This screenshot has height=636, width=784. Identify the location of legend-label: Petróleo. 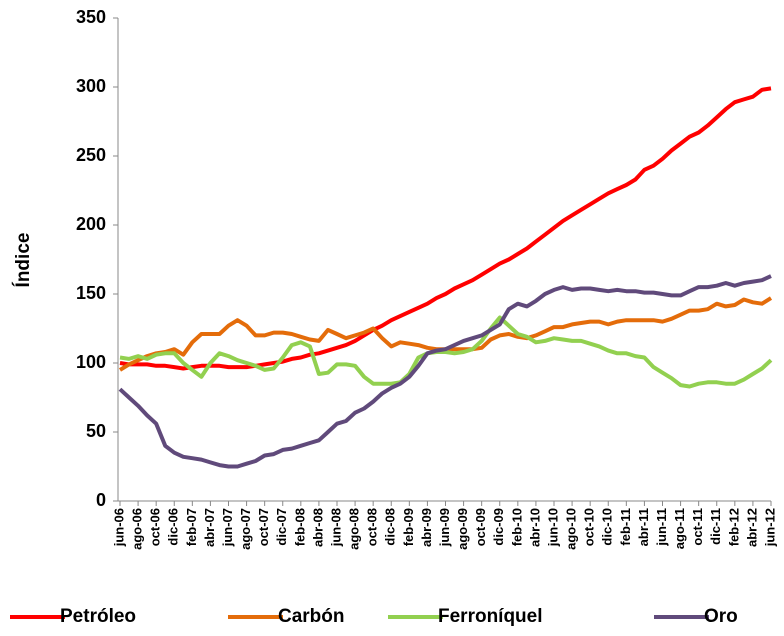
(98, 616).